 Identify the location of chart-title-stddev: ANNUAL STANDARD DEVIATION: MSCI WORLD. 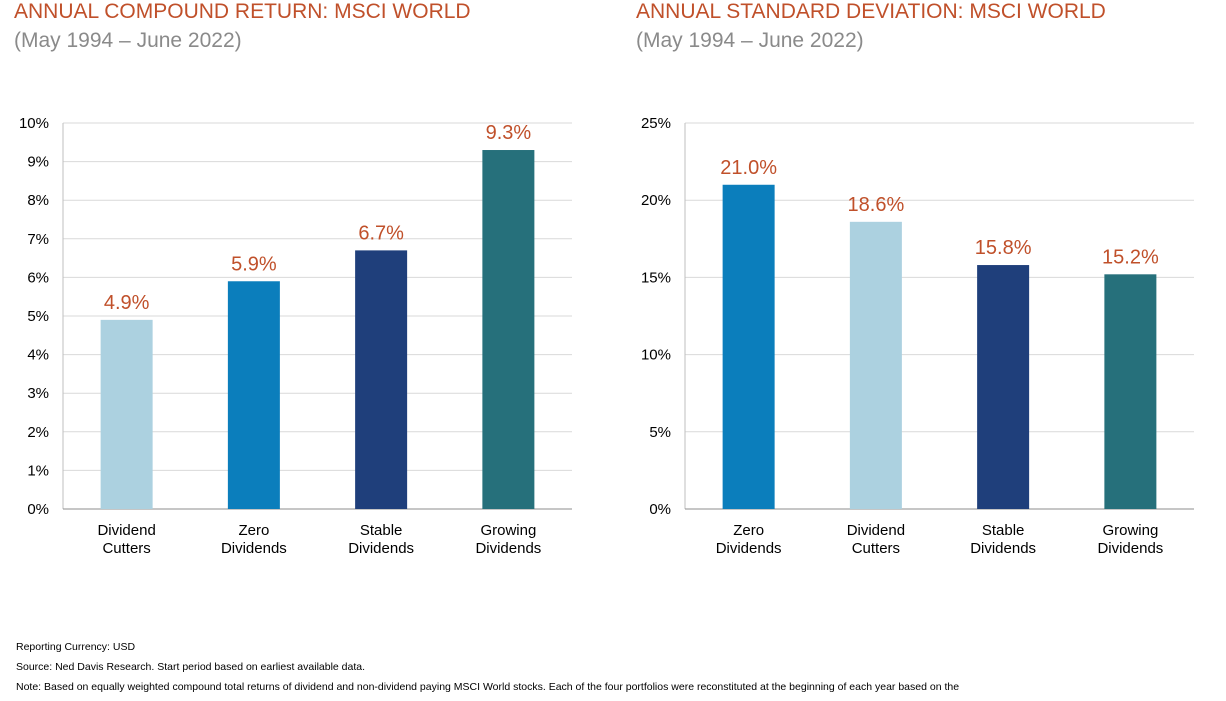
(871, 11).